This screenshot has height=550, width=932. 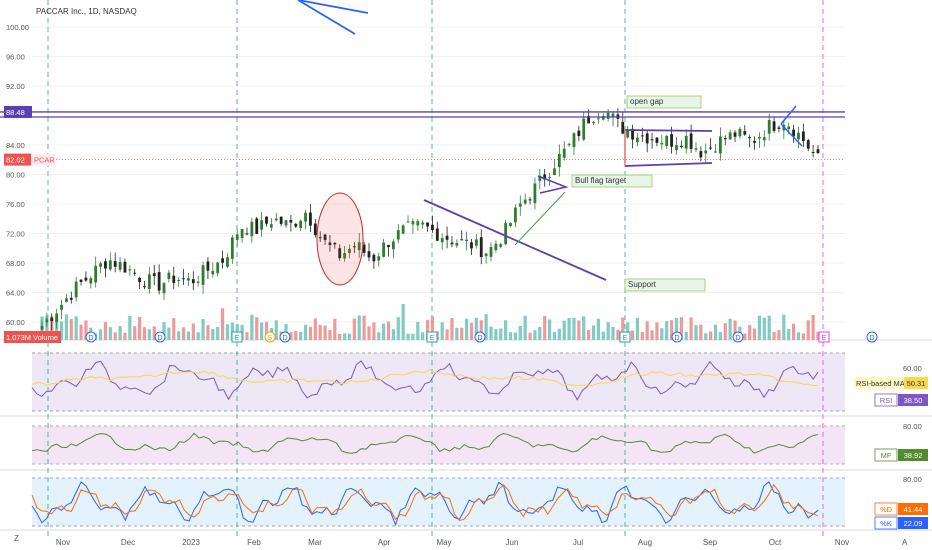 What do you see at coordinates (315, 542) in the screenshot?
I see `time-tick: Mar` at bounding box center [315, 542].